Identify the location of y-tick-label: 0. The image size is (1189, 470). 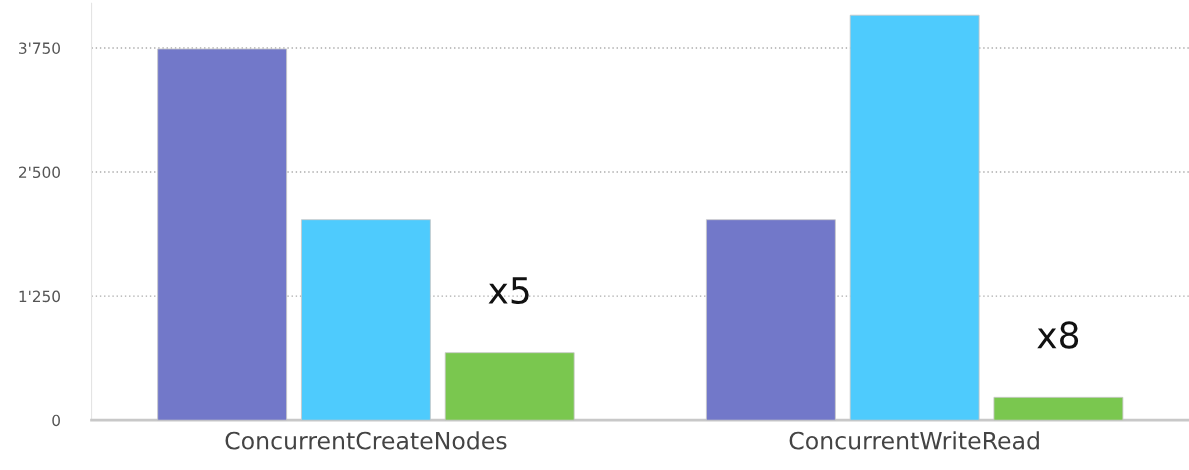
(56, 420).